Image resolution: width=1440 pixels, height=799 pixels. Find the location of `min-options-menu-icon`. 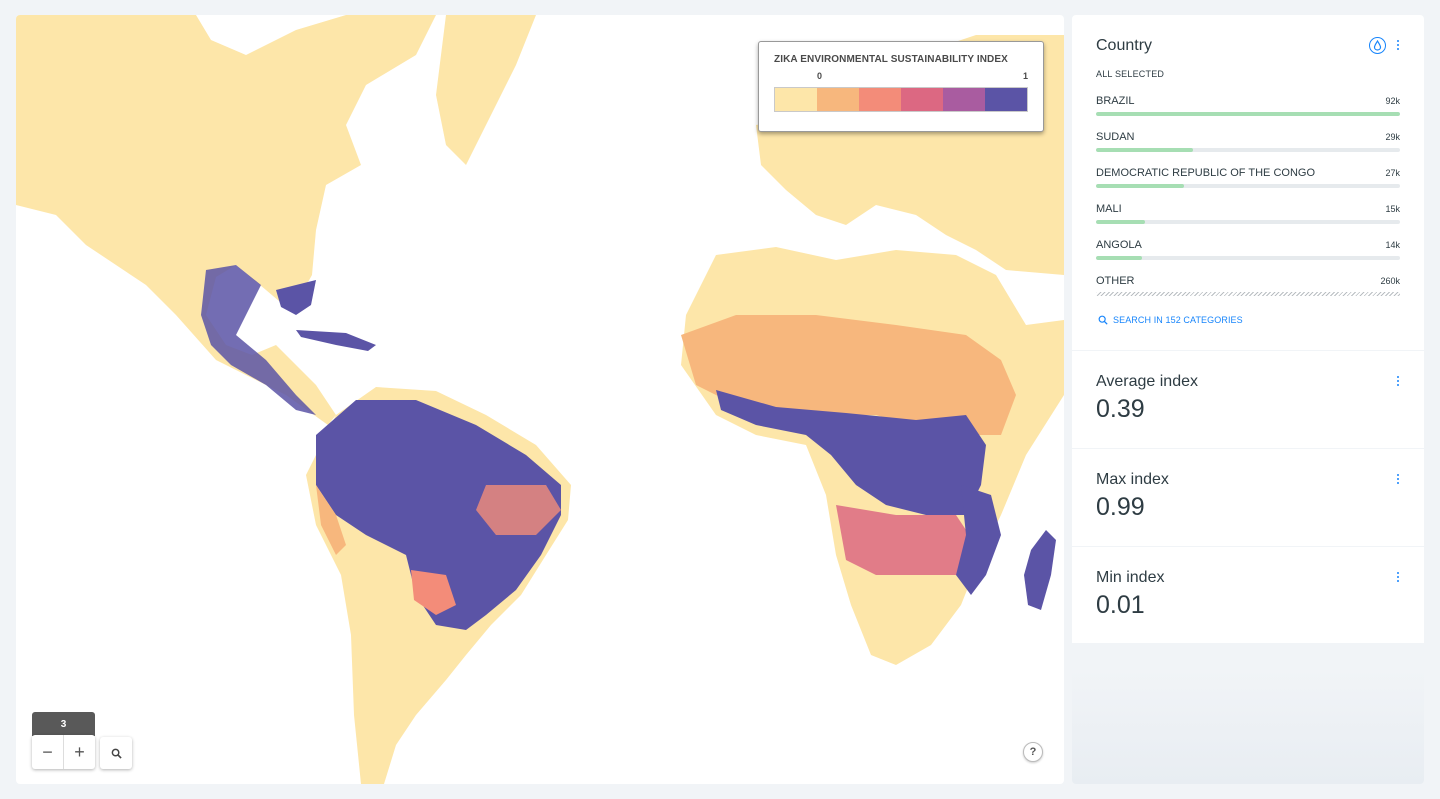

min-options-menu-icon is located at coordinates (1398, 577).